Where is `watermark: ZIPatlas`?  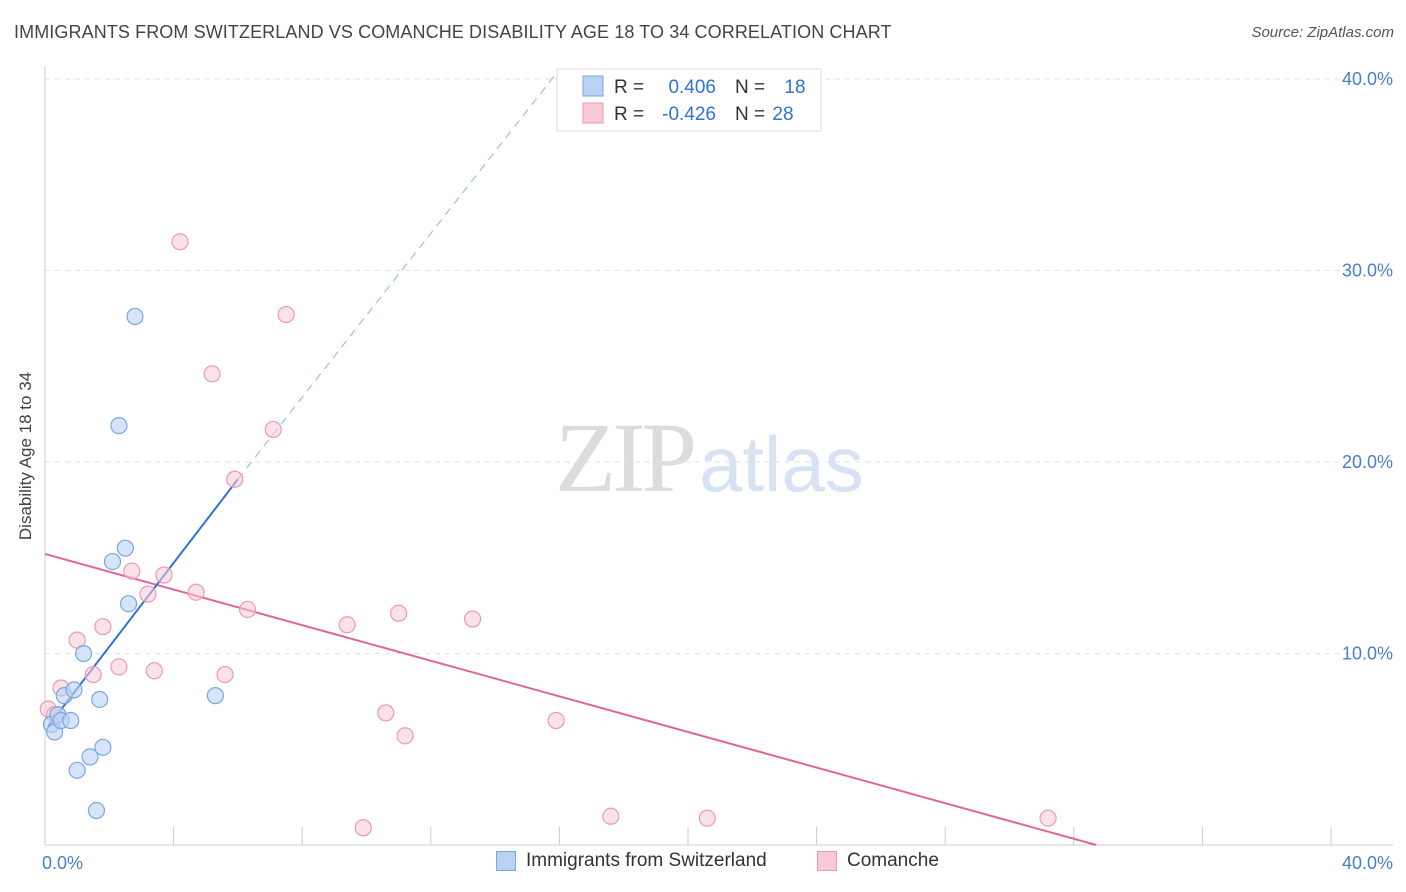
watermark: ZIPatlas is located at coordinates (709, 457).